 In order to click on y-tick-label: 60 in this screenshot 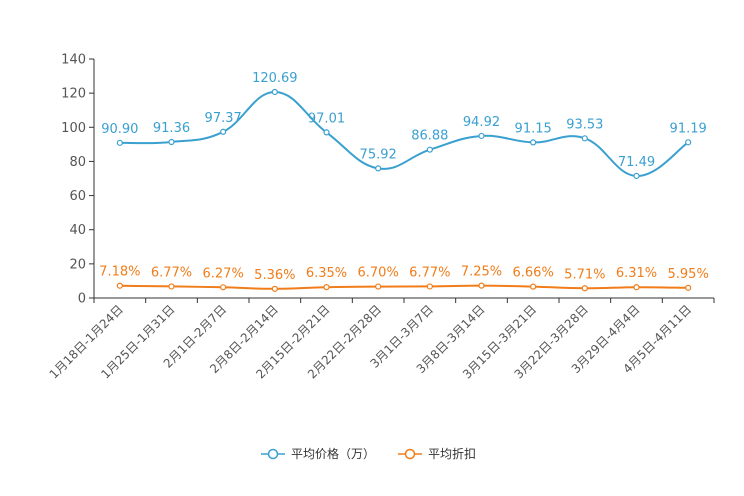, I will do `click(77, 196)`.